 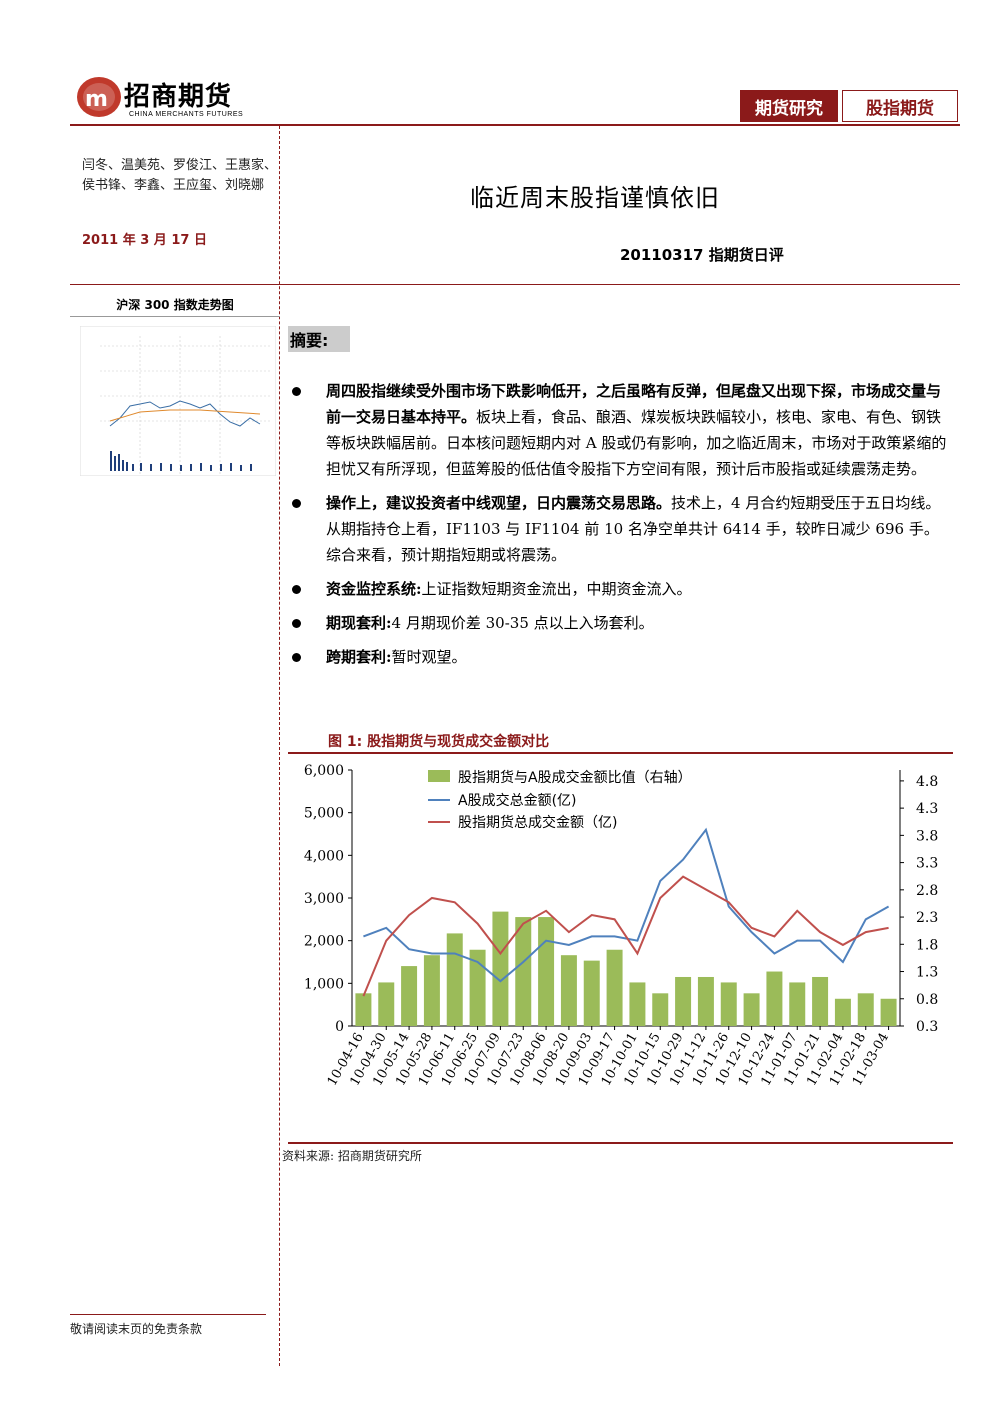 What do you see at coordinates (900, 106) in the screenshot?
I see `category-tag: 股指期货` at bounding box center [900, 106].